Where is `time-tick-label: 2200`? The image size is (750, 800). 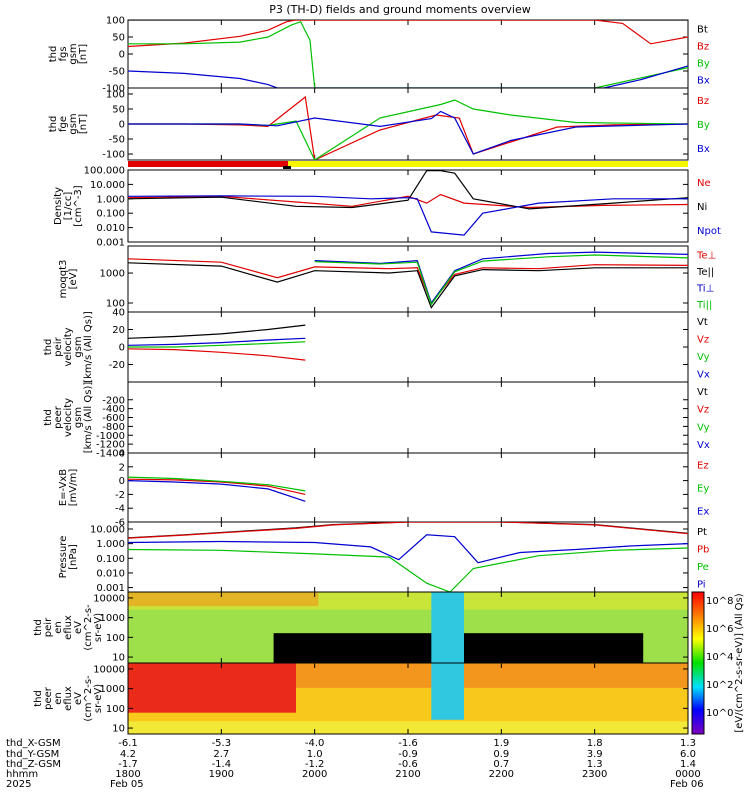
time-tick-label: 2200 is located at coordinates (501, 774).